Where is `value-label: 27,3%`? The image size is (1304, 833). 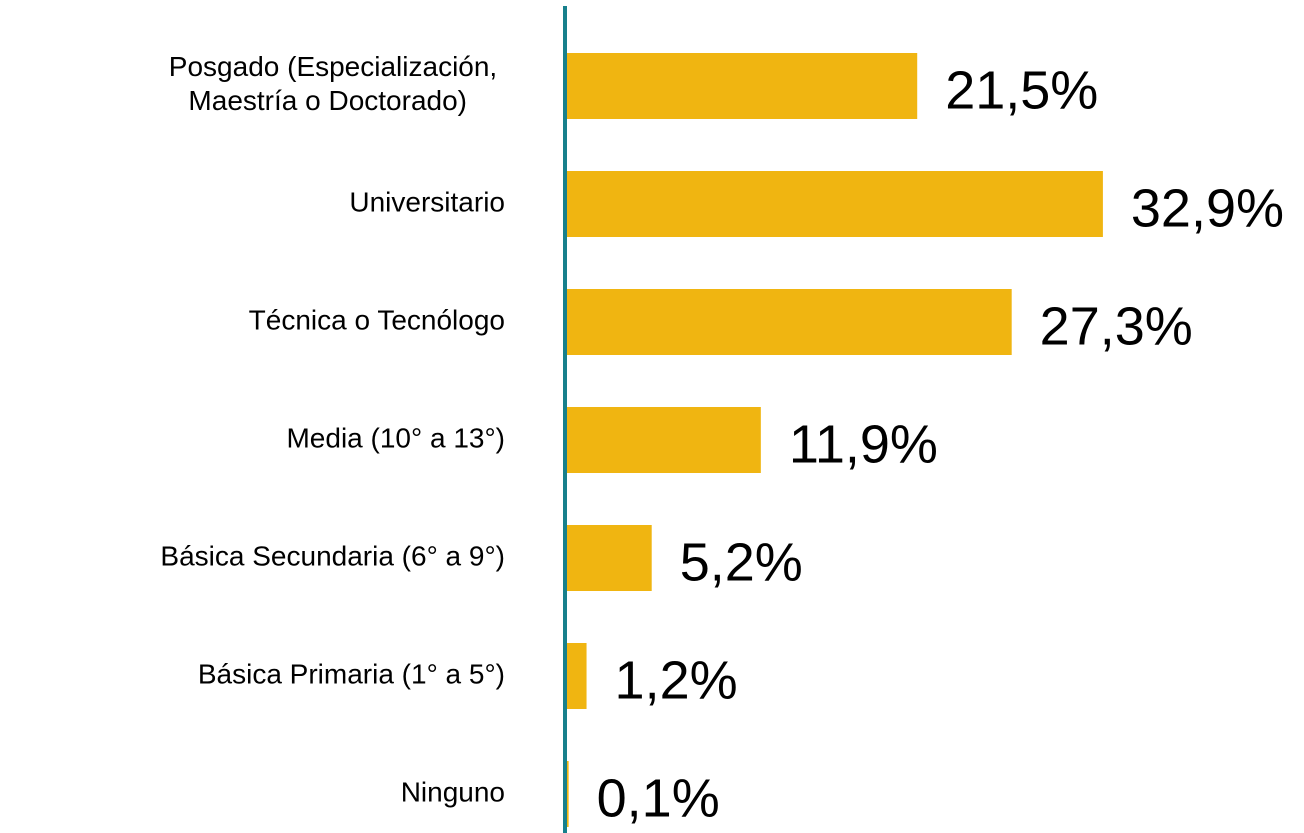
value-label: 27,3% is located at coordinates (1116, 326).